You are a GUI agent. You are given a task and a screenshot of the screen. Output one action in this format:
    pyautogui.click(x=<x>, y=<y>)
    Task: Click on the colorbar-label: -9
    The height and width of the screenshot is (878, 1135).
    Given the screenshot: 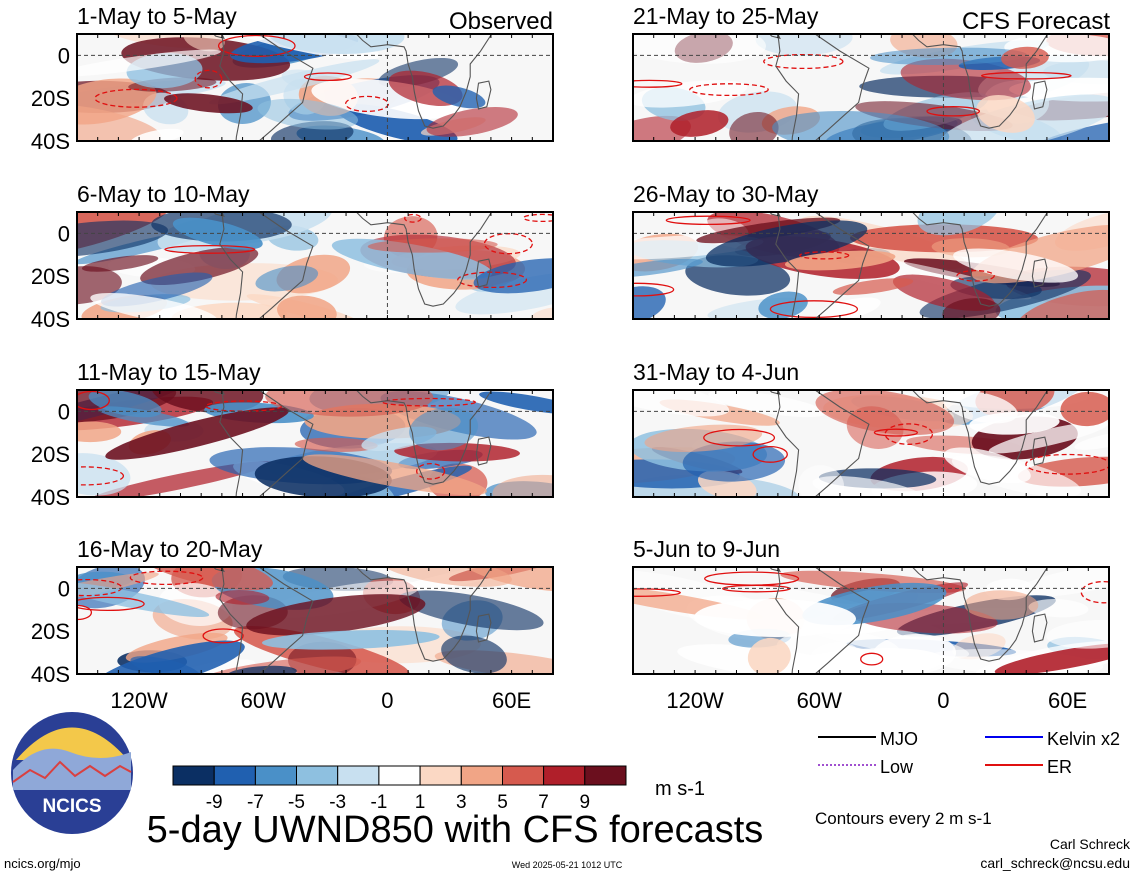 What is the action you would take?
    pyautogui.click(x=214, y=802)
    